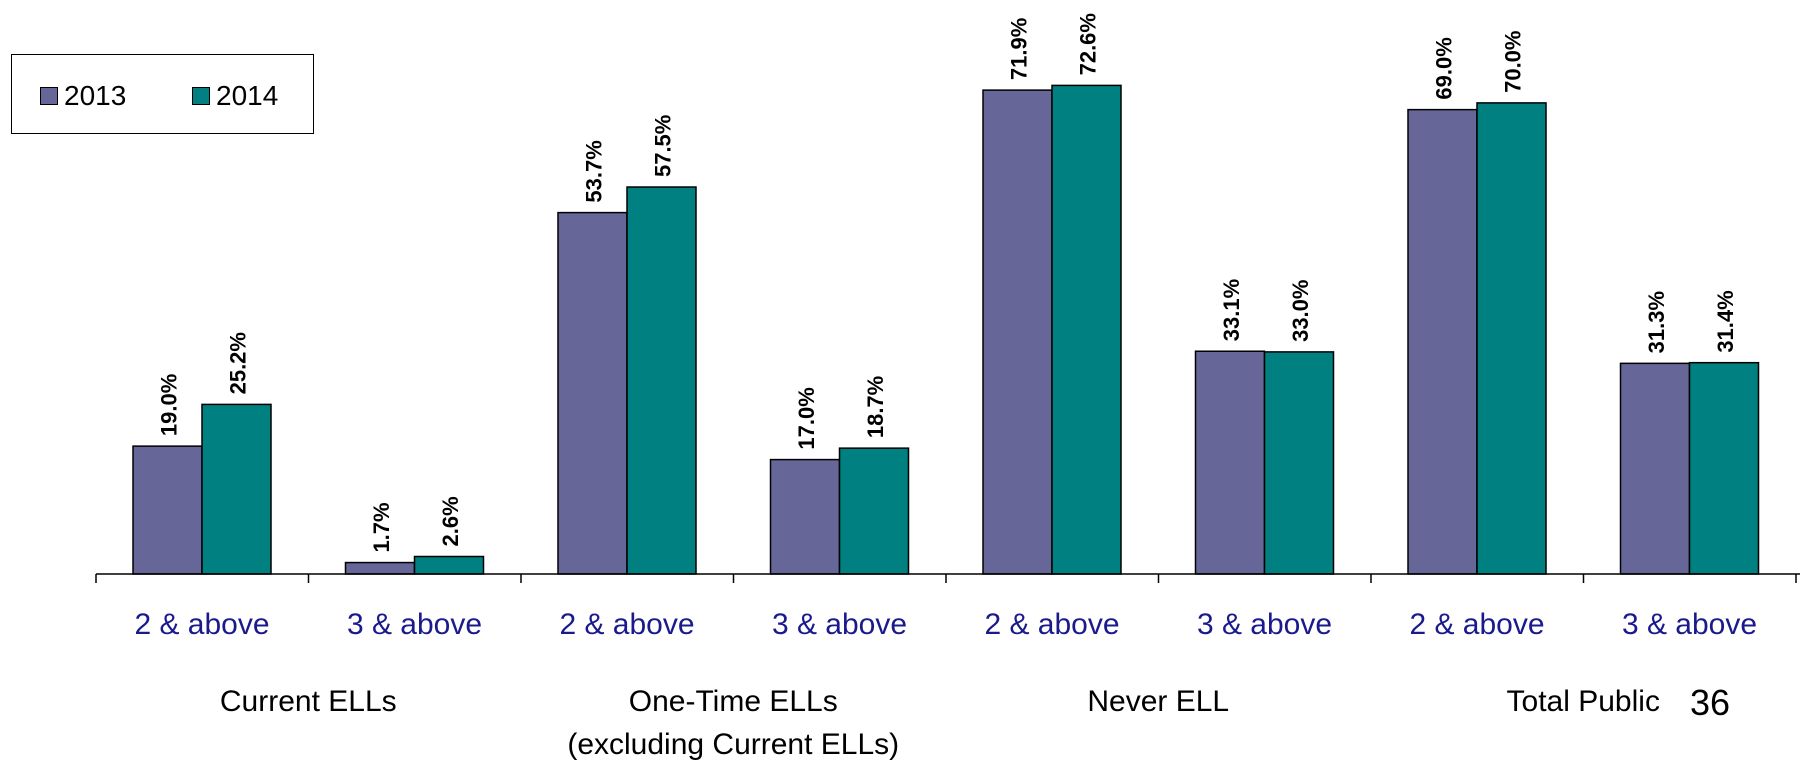 The width and height of the screenshot is (1807, 769). Describe the element at coordinates (1476, 624) in the screenshot. I see `tick-label-7: 2 & above` at that location.